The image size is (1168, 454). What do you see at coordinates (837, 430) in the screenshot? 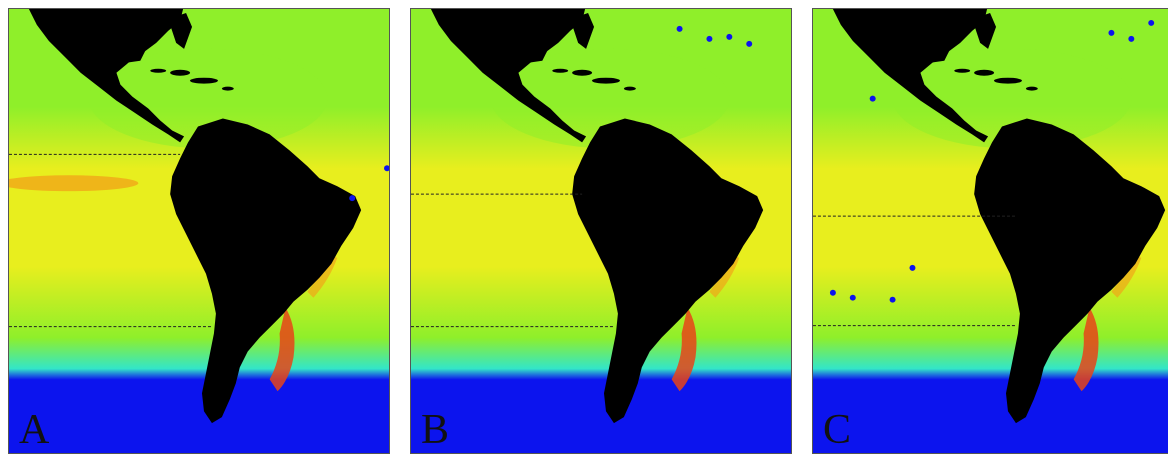
I see `panel-label-c: C` at bounding box center [837, 430].